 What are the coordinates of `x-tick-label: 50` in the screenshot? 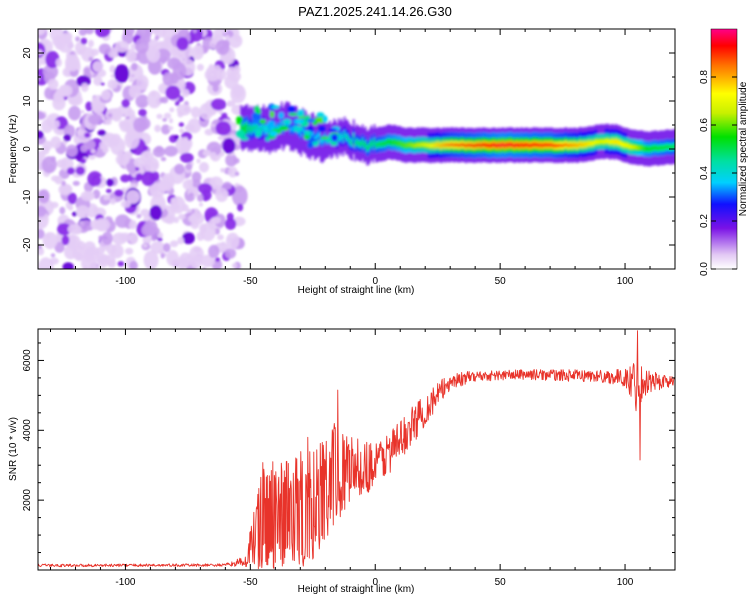 It's located at (501, 582).